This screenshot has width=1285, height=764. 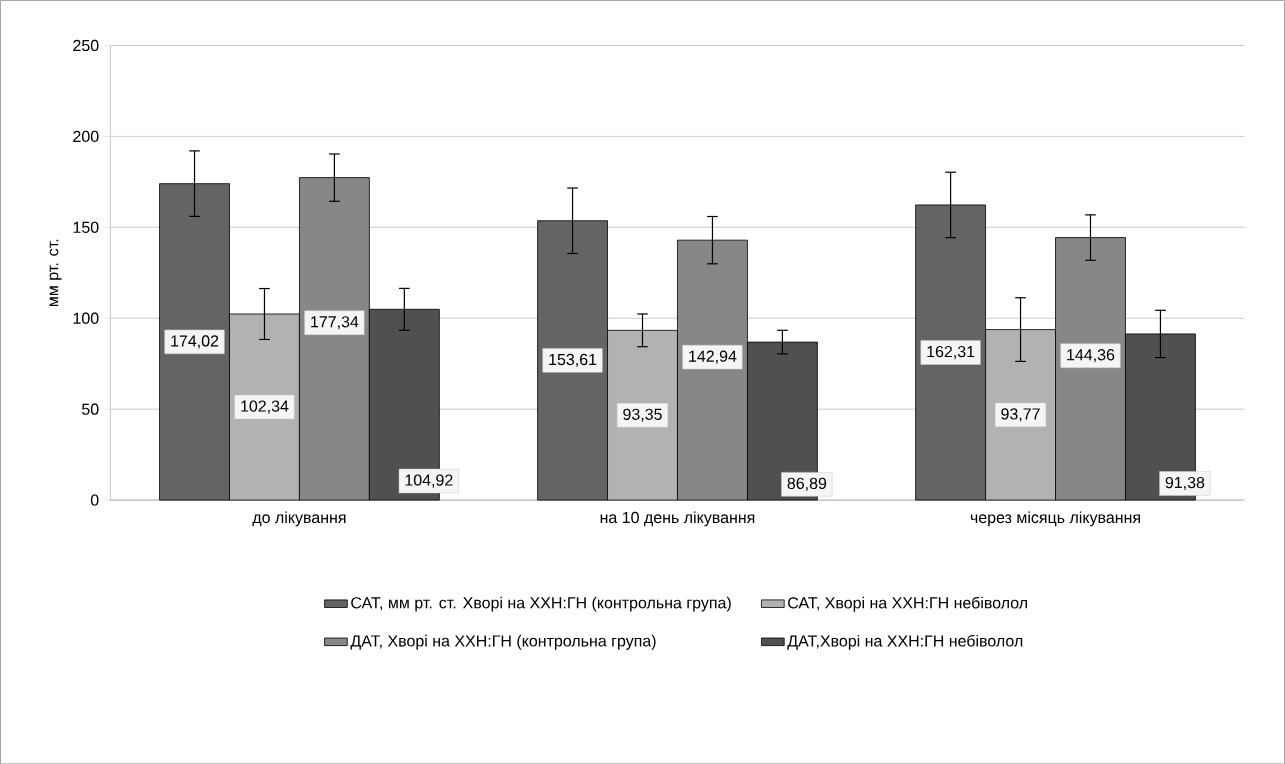 I want to click on y-tick-label: 200, so click(x=86, y=136).